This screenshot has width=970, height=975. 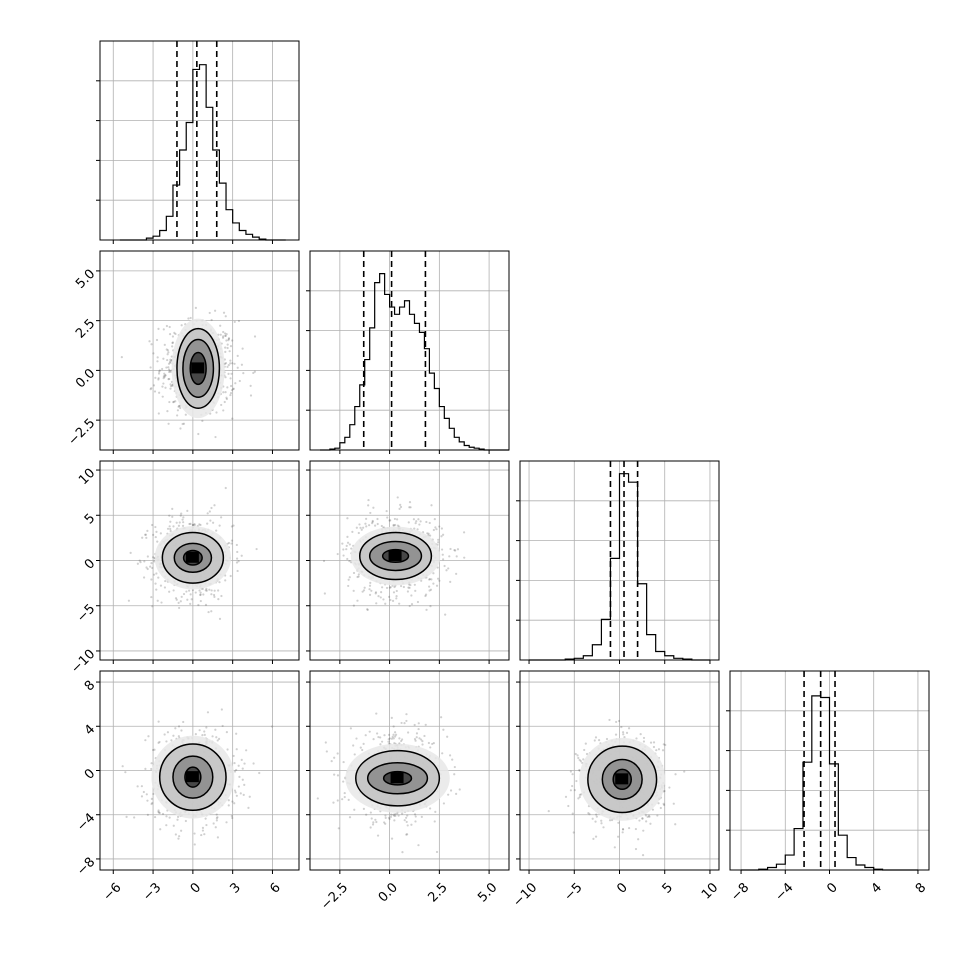 I want to click on joint-clip, so click(x=197, y=777).